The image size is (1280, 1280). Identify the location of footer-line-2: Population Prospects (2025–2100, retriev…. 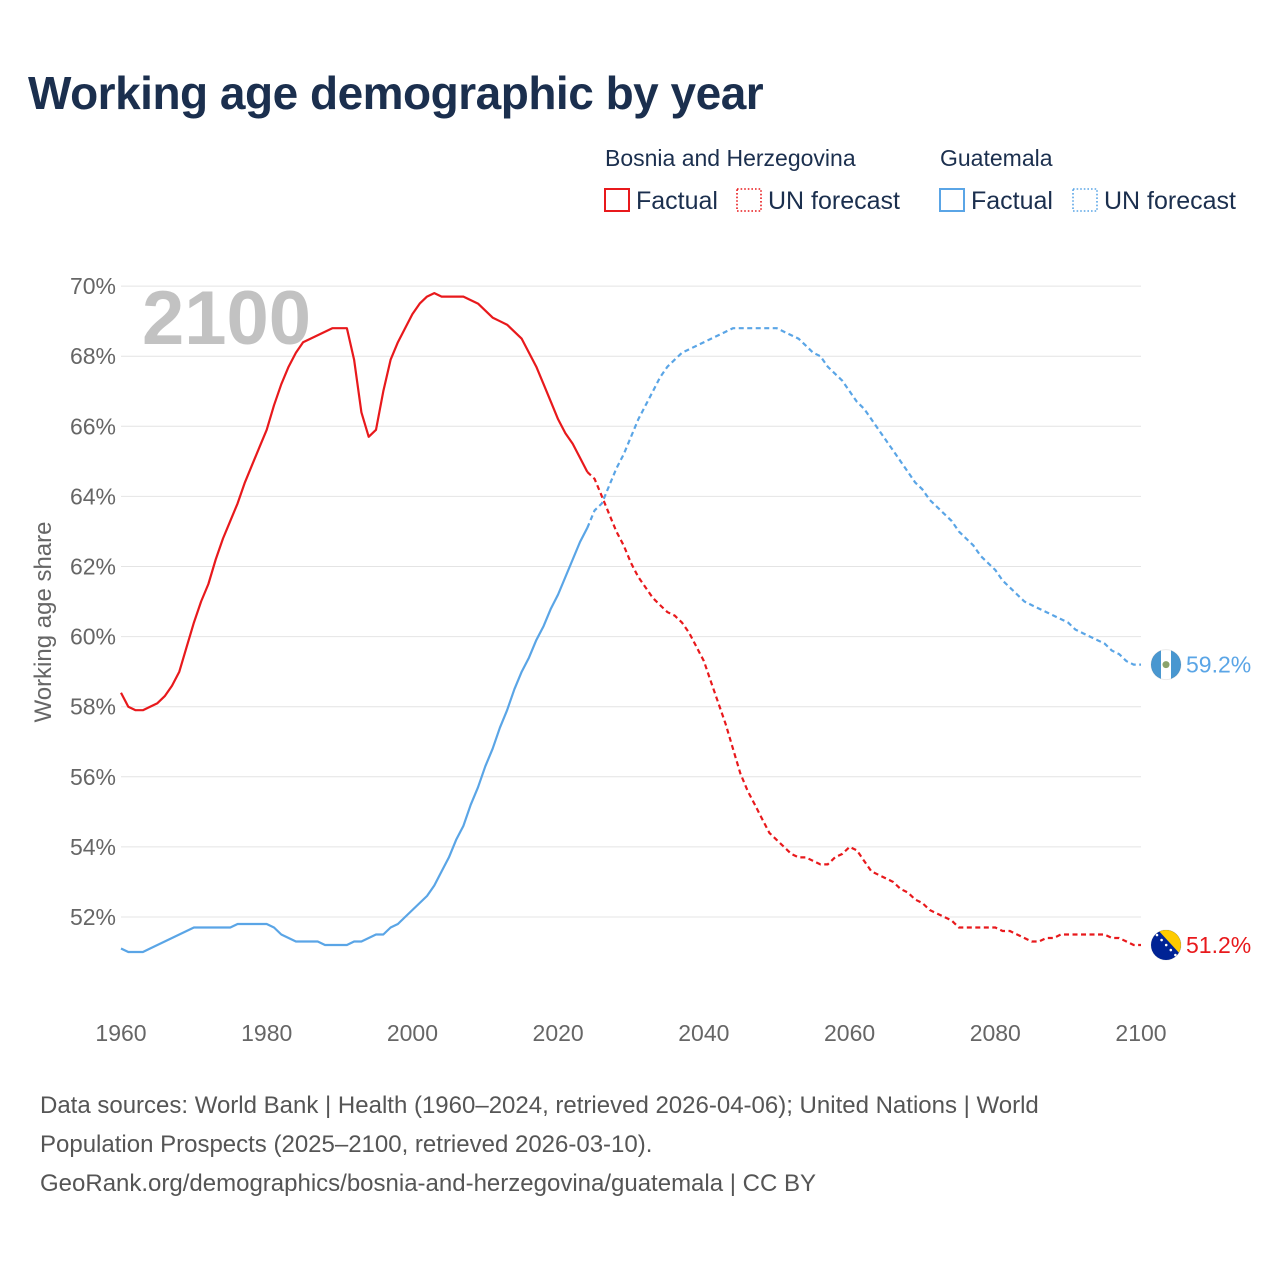
(346, 1144).